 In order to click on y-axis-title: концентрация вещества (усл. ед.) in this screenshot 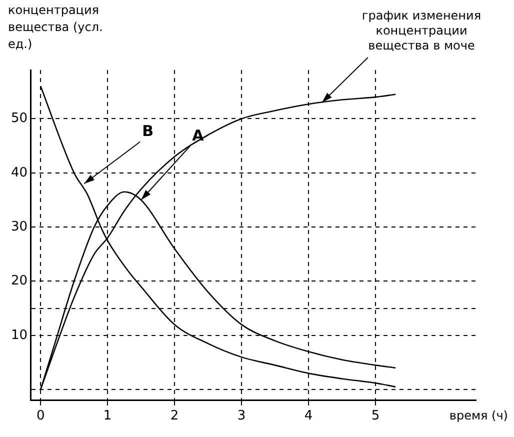, I will do `click(56, 27)`.